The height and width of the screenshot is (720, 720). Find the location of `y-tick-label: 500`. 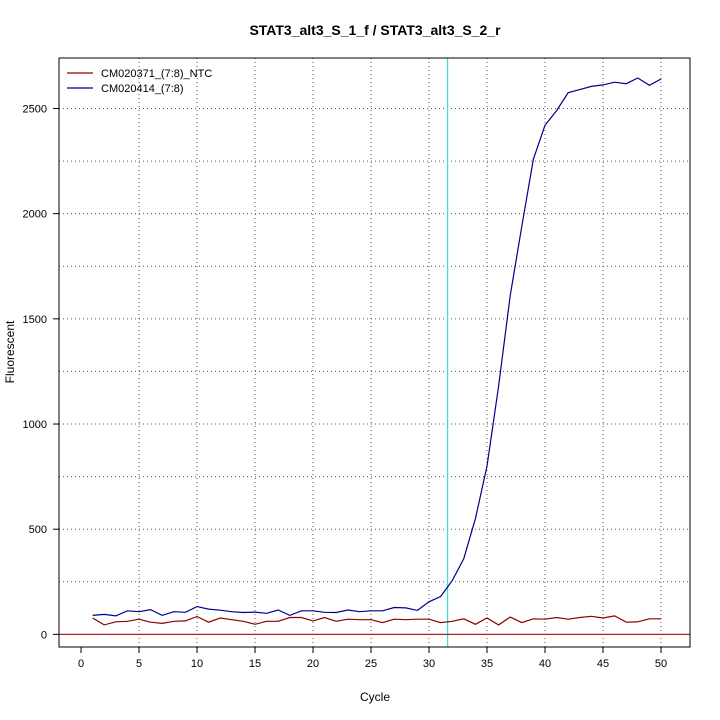

y-tick-label: 500 is located at coordinates (38, 530).